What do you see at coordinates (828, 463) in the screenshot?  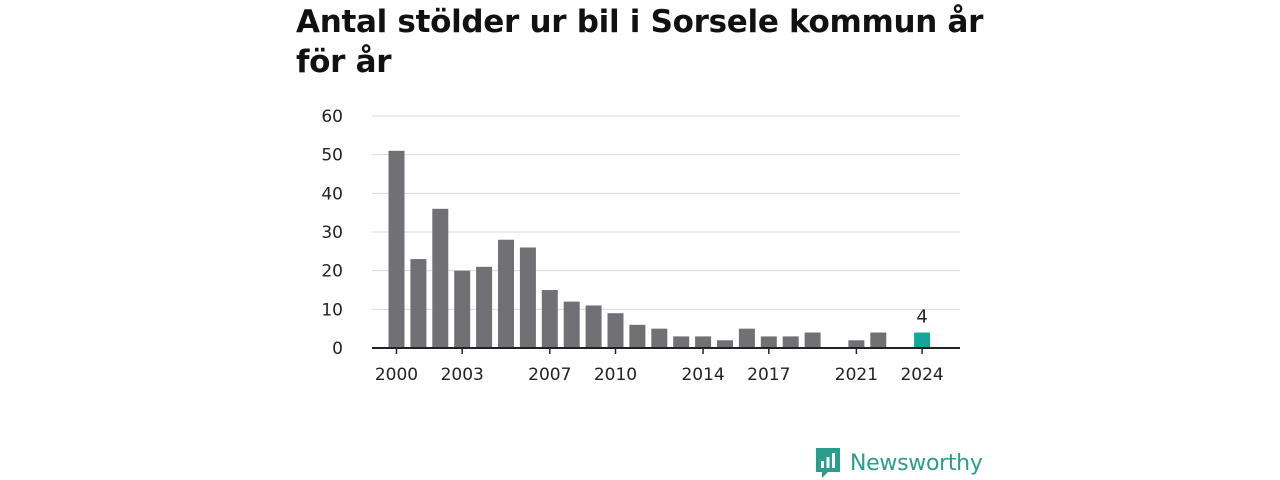 I see `newsworthy-logo-icon` at bounding box center [828, 463].